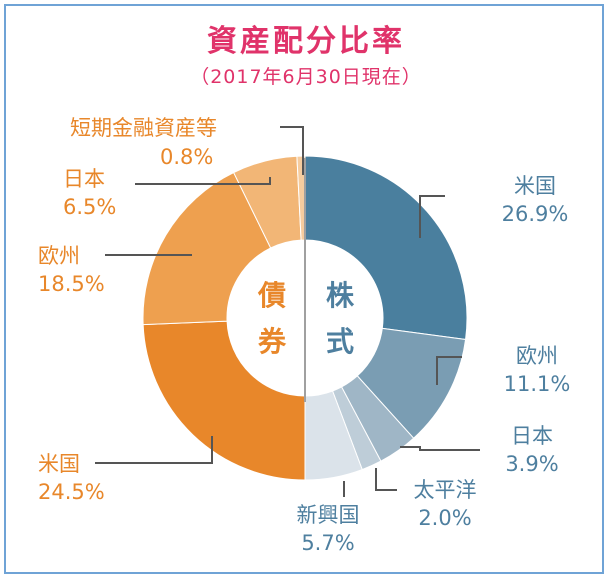 Image resolution: width=610 pixels, height=580 pixels. Describe the element at coordinates (186, 157) in the screenshot. I see `slice-value-label: 0.8%` at that location.